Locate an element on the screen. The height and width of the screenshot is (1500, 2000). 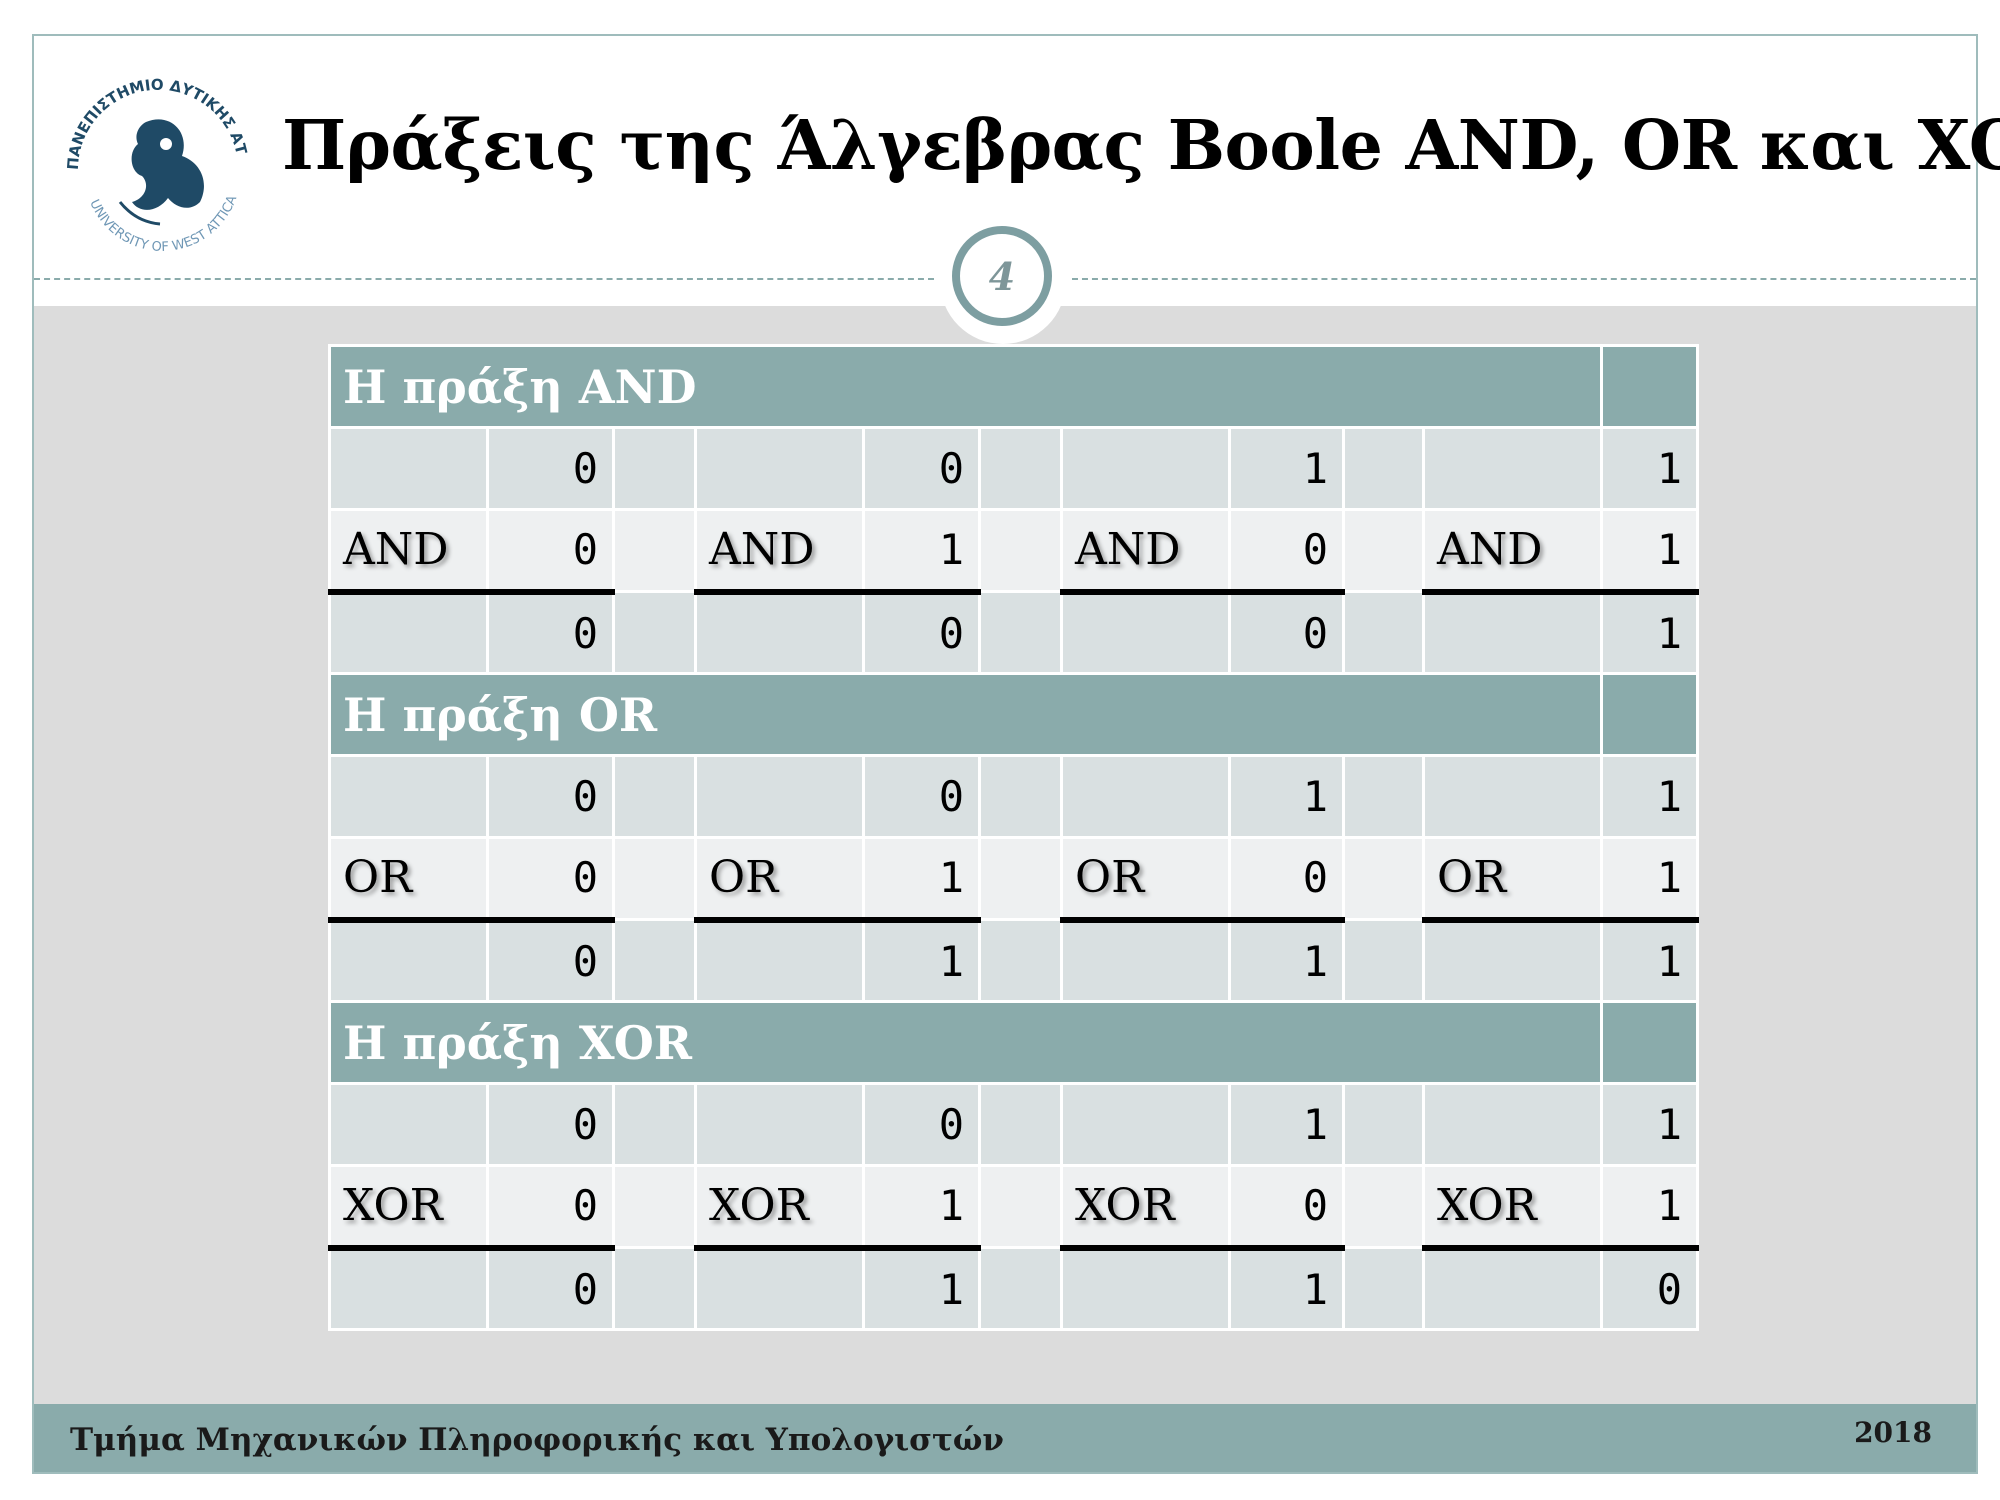
or-r-3: 1 is located at coordinates (1649, 960).